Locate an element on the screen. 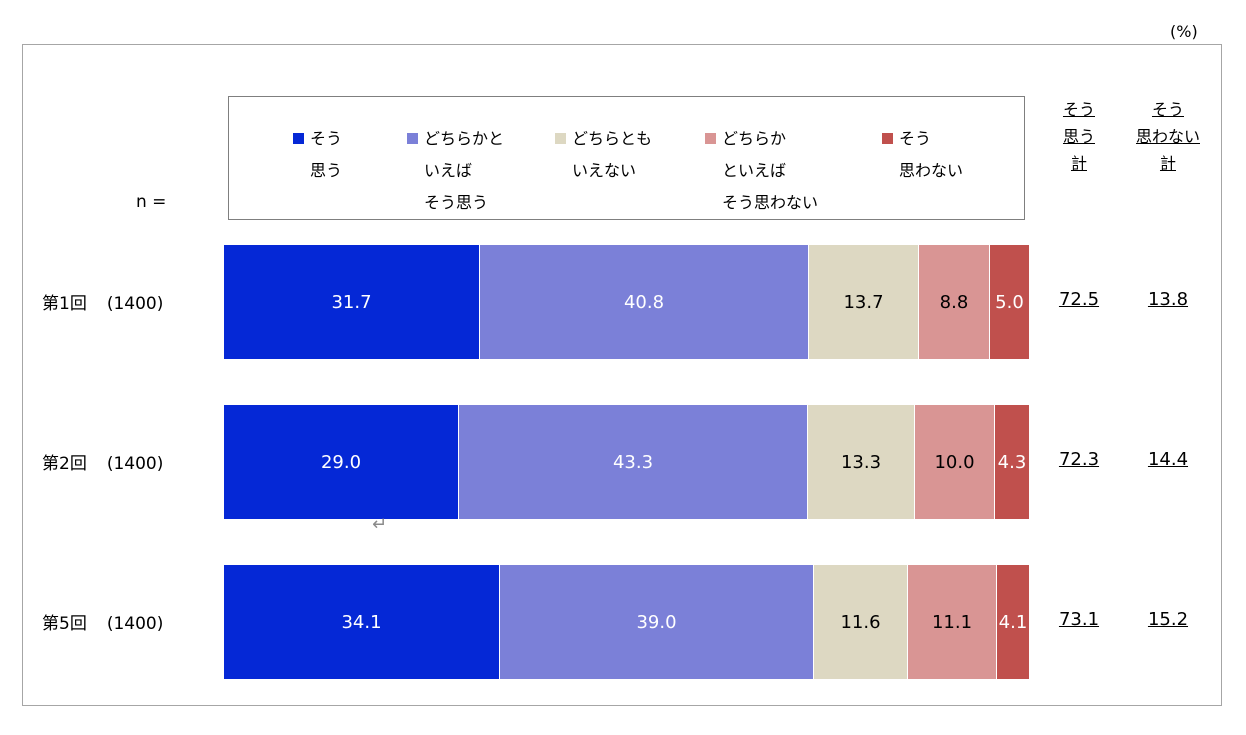 Image resolution: width=1246 pixels, height=735 pixels. legend-label-line: どちらか is located at coordinates (754, 138).